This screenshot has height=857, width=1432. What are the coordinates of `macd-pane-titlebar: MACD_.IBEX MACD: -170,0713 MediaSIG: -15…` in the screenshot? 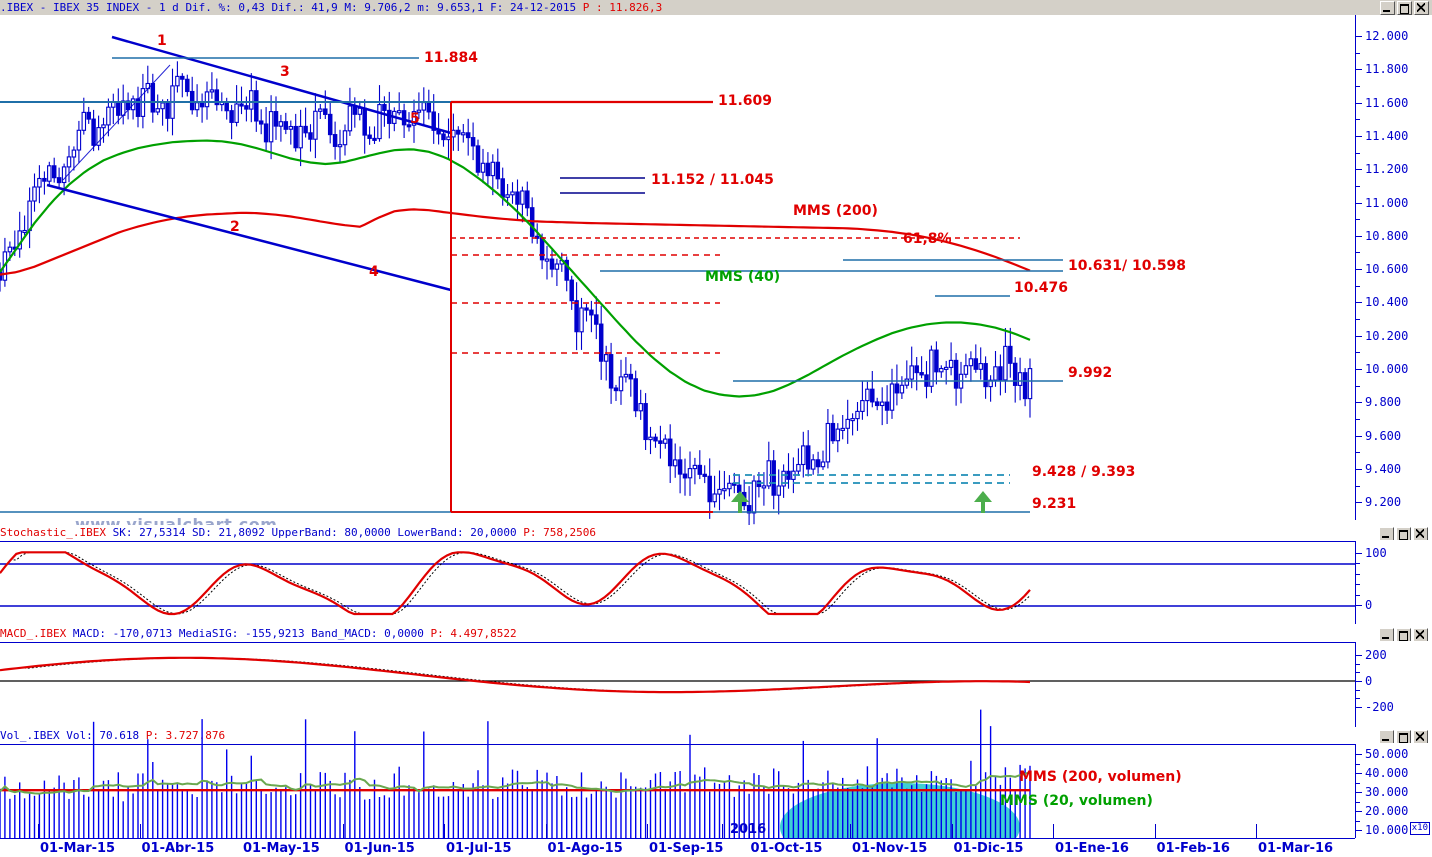 It's located at (677, 633).